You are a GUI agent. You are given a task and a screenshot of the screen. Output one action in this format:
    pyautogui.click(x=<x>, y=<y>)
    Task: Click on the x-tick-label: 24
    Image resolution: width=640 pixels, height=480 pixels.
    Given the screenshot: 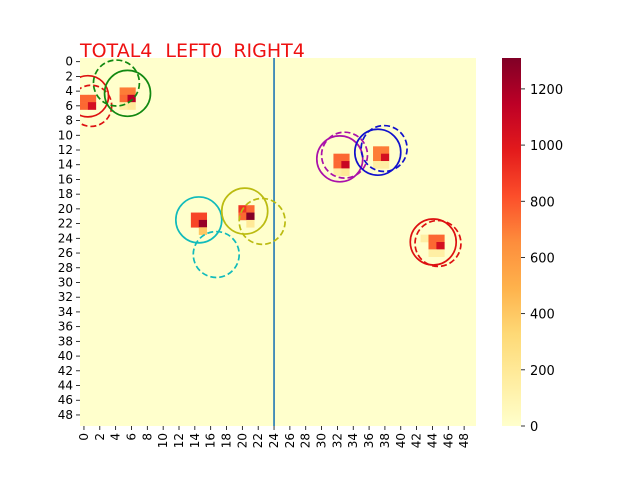 What is the action you would take?
    pyautogui.click(x=274, y=440)
    